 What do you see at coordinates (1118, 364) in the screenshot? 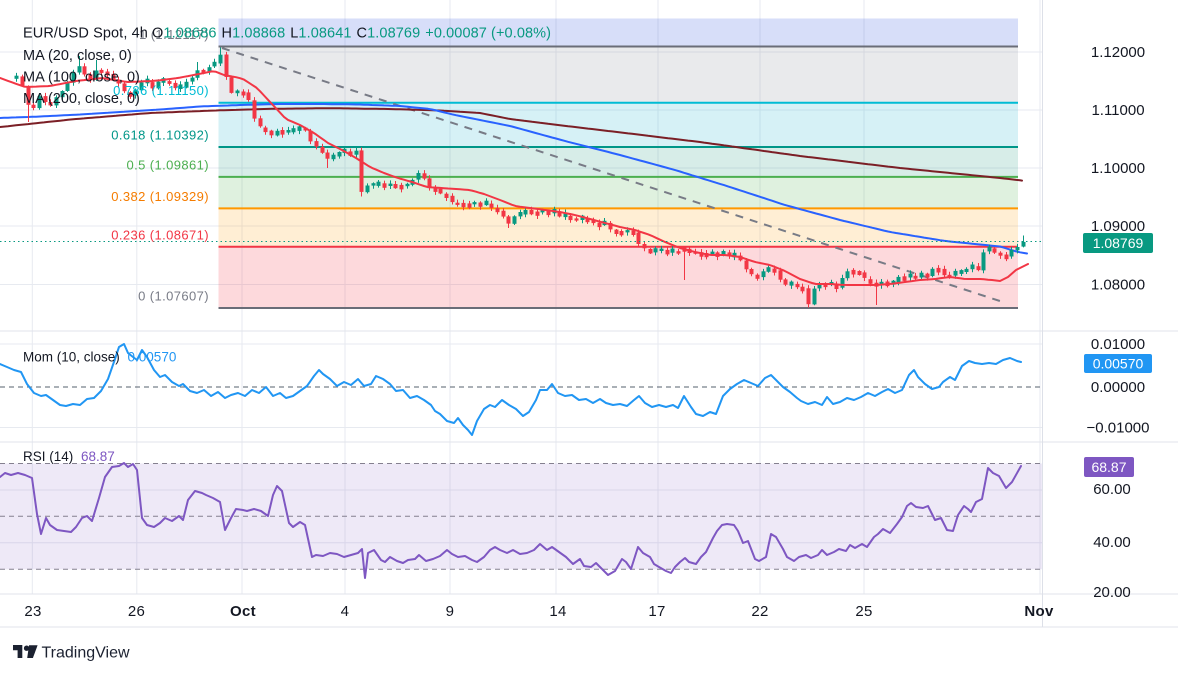
I see `svg-text: 0.00570` at bounding box center [1118, 364].